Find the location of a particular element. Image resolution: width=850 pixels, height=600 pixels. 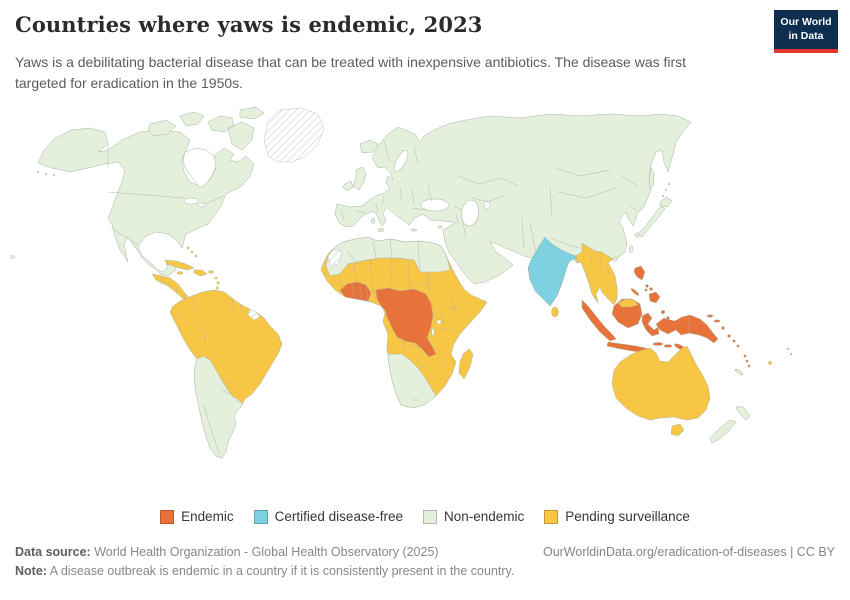

legend-label-non-endemic: Non-endemic is located at coordinates (484, 516).